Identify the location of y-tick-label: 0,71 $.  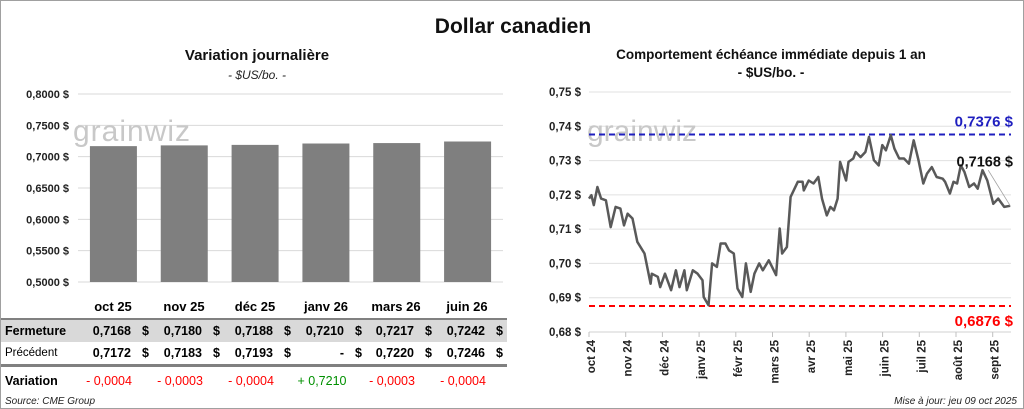
(565, 230).